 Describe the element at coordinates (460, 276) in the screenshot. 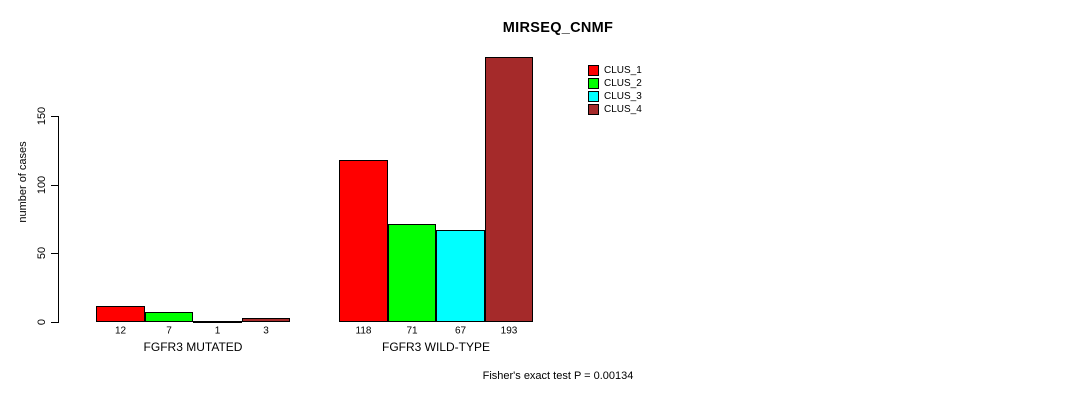

I see `bar-clus-3-fgfr3-wild-type` at that location.